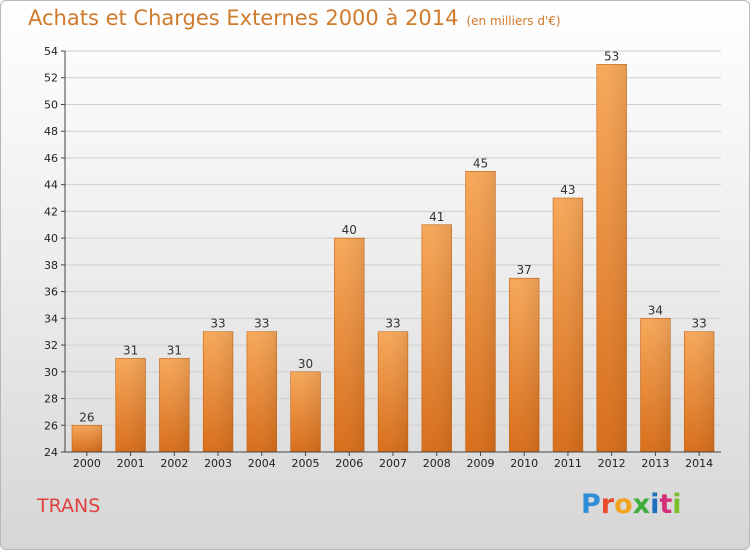  I want to click on bar-shade-2014, so click(699, 391).